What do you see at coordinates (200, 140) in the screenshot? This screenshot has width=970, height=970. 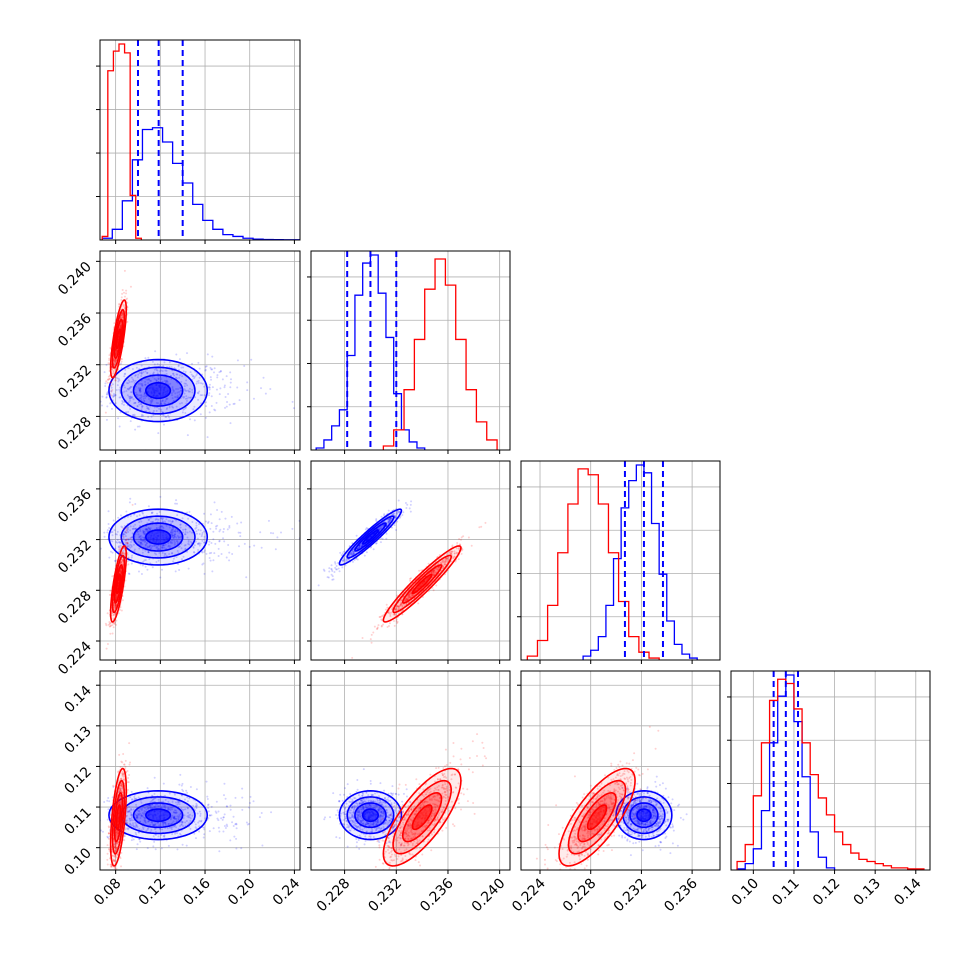 I see `panel-frame` at bounding box center [200, 140].